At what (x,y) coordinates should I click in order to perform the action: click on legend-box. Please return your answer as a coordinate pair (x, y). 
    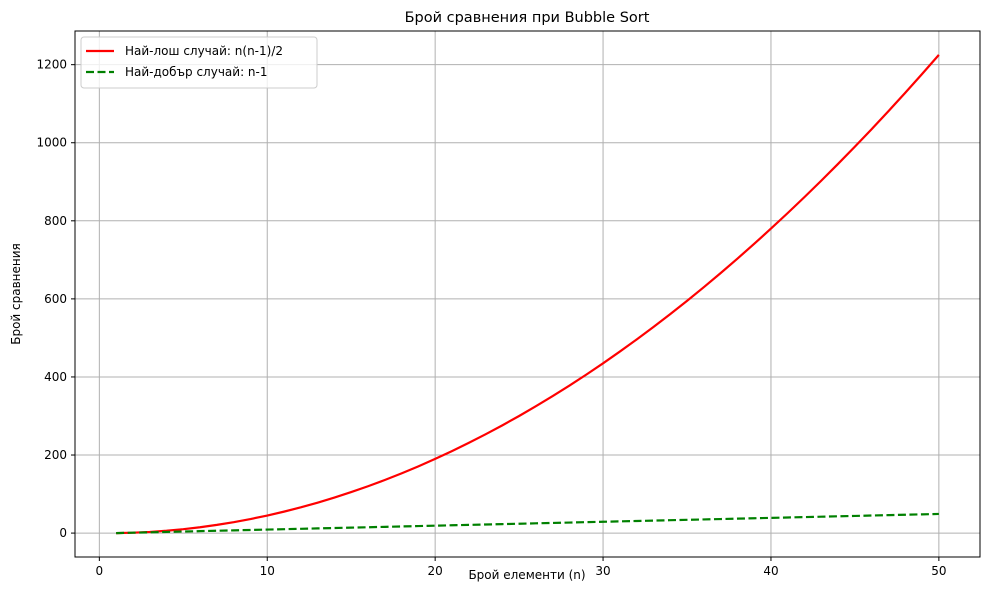
    Looking at the image, I should click on (199, 62).